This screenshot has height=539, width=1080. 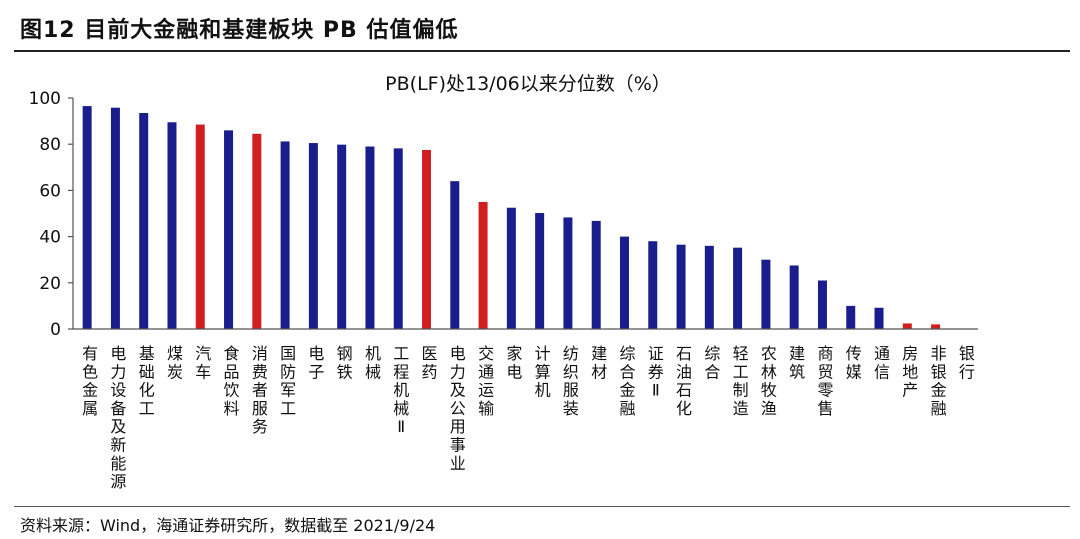 What do you see at coordinates (288, 381) in the screenshot?
I see `x-tick-label: 国防军工` at bounding box center [288, 381].